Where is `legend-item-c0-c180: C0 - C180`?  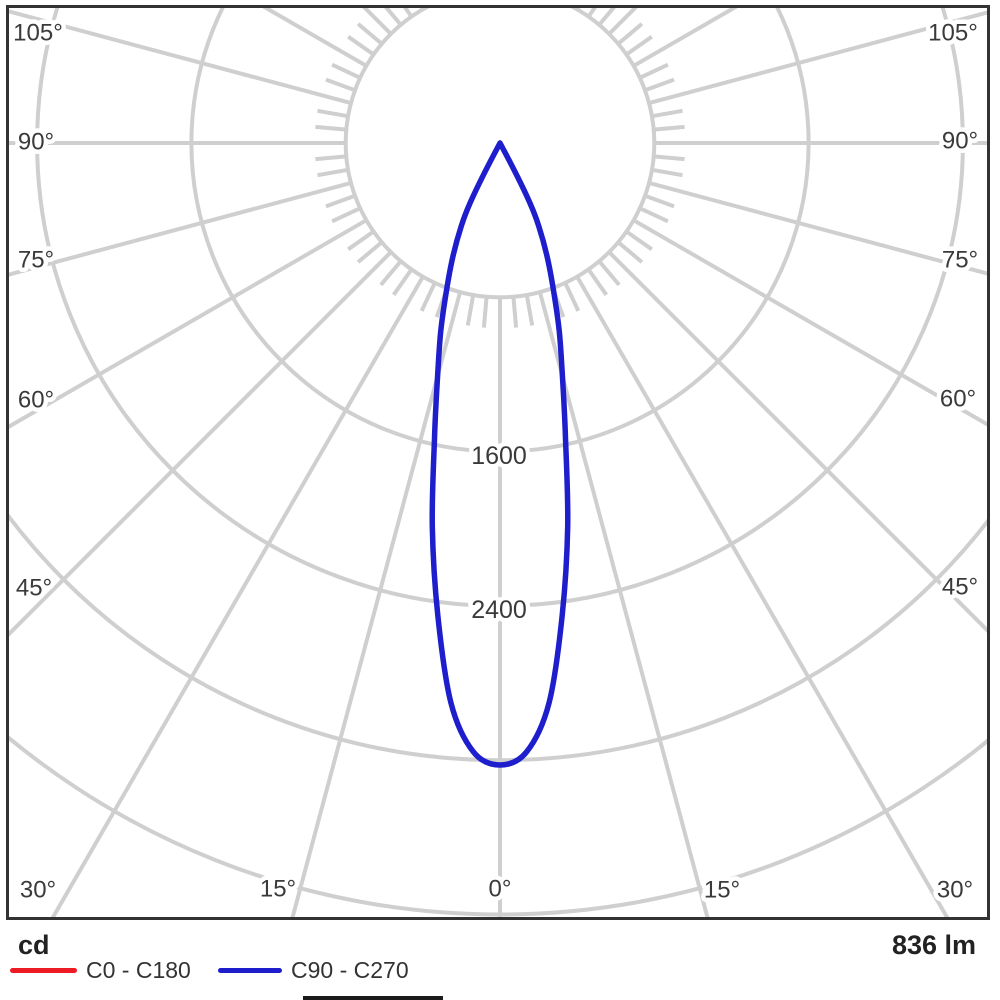
legend-item-c0-c180: C0 - C180 is located at coordinates (100, 969).